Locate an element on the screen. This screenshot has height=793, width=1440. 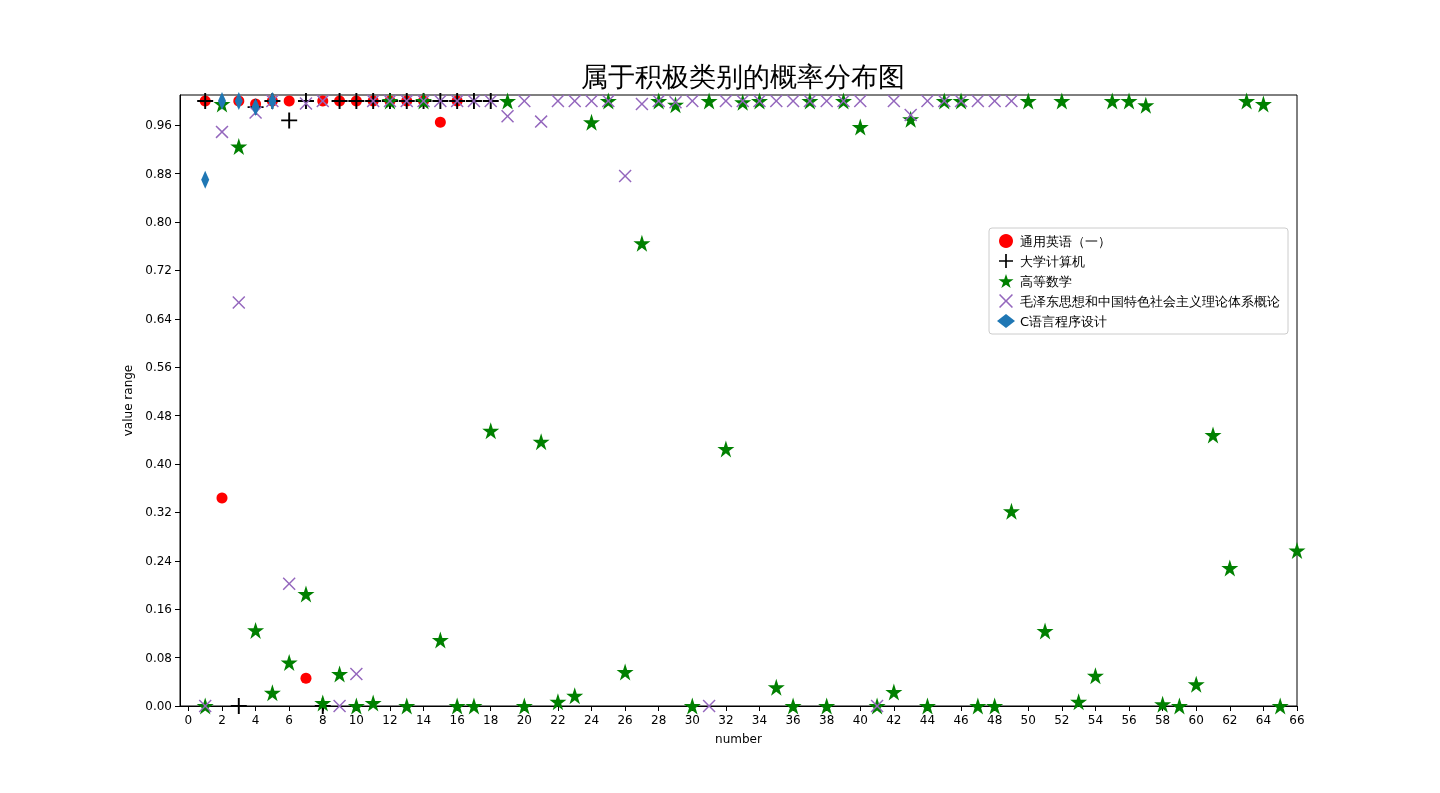
y-tick-label: 0.32 is located at coordinates (158, 512).